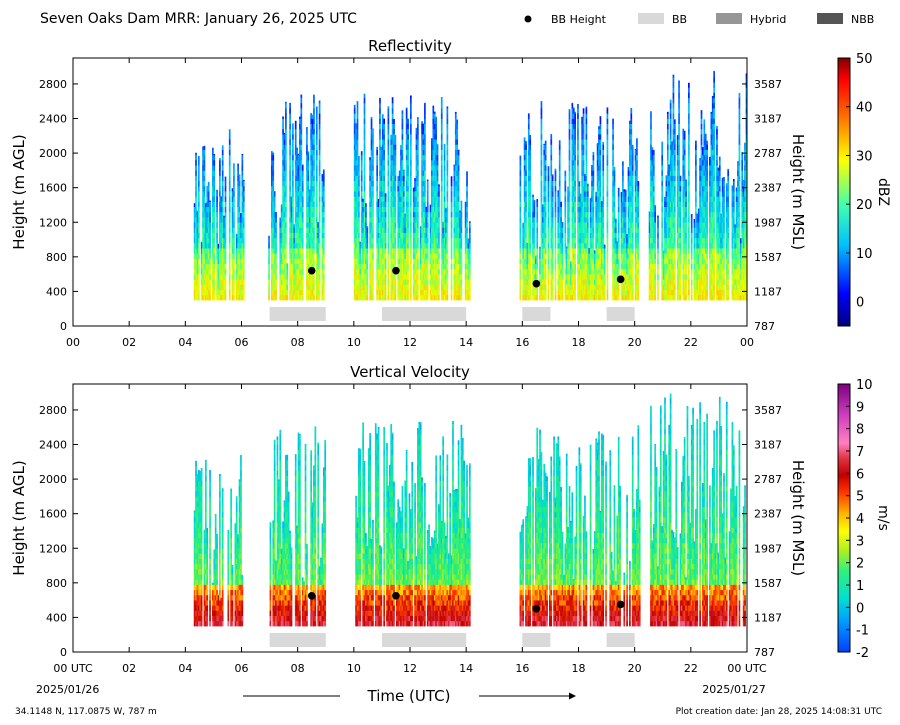 The height and width of the screenshot is (725, 900). I want to click on location-label: 34.1148 N, 117.0875 W, 787 m, so click(86, 712).